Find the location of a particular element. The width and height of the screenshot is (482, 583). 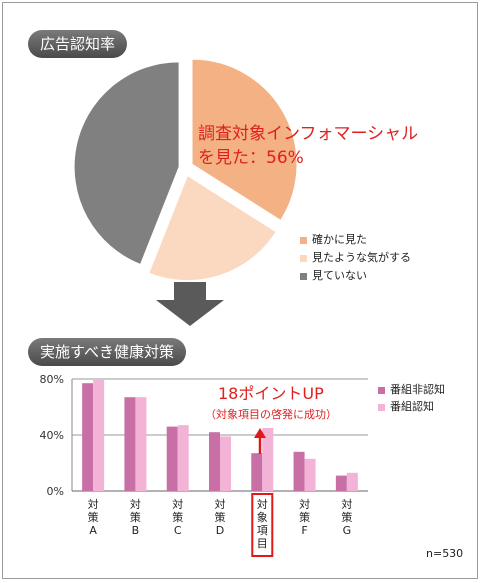

y-tick-label: 0% is located at coordinates (55, 491).